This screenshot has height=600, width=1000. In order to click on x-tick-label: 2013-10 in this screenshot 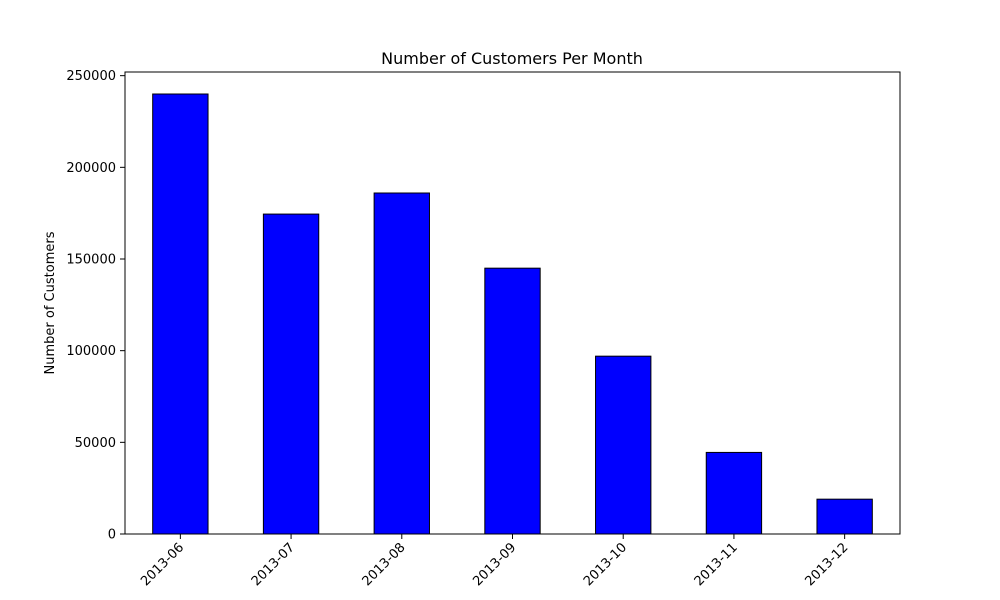, I will do `click(605, 564)`.